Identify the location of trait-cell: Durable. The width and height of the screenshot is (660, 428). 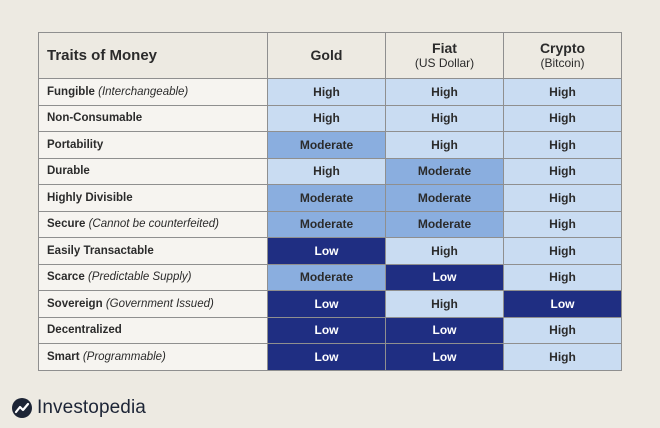
(153, 171).